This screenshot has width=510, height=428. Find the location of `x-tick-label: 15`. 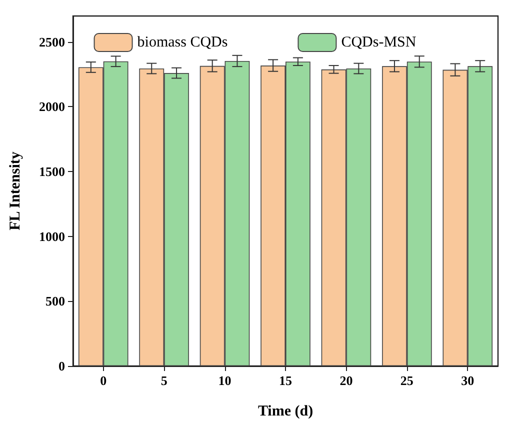

x-tick-label: 15 is located at coordinates (285, 380).